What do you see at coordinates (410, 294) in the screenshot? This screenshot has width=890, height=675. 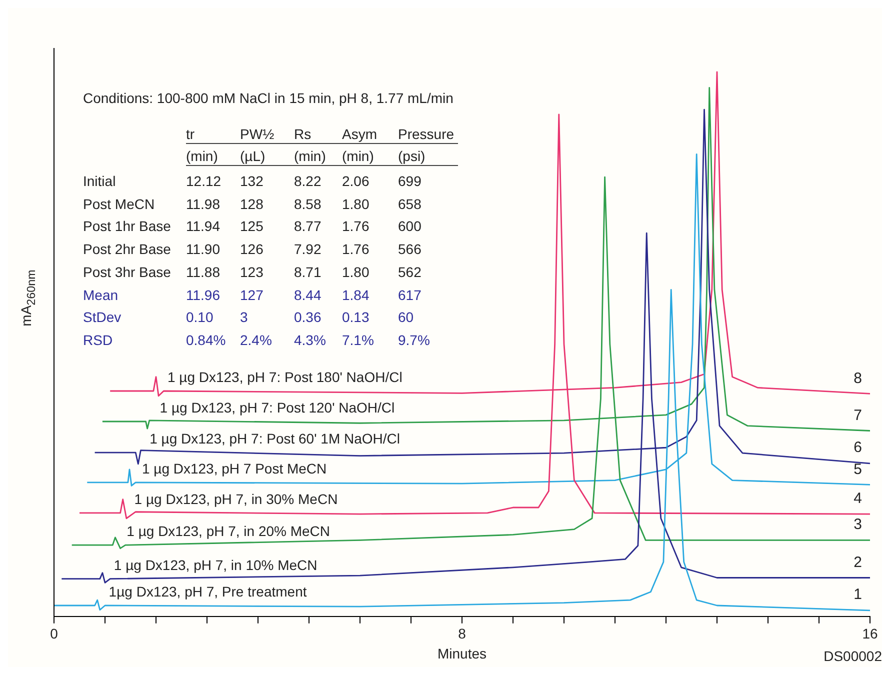 I see `annotation: 617` at bounding box center [410, 294].